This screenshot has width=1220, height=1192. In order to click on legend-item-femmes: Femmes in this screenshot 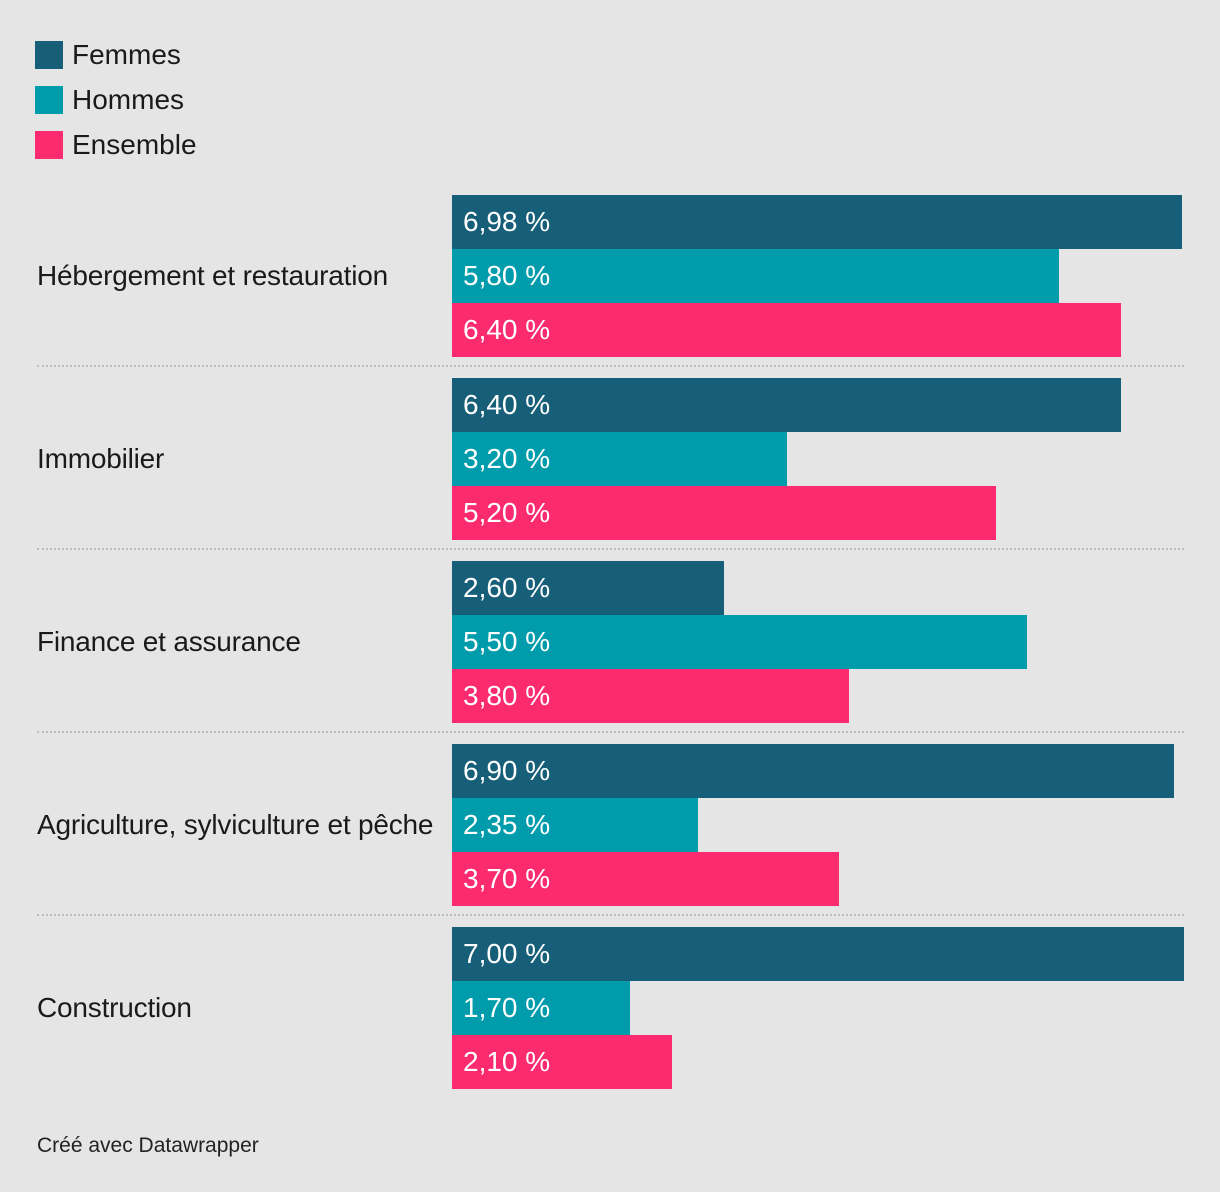, I will do `click(627, 55)`.